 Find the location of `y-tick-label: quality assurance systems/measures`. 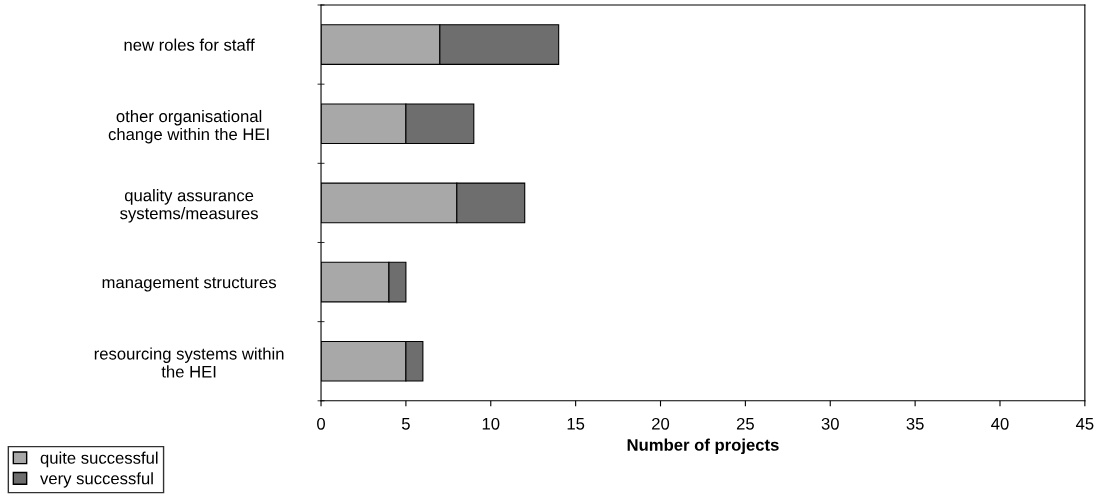

y-tick-label: quality assurance systems/measures is located at coordinates (189, 206).